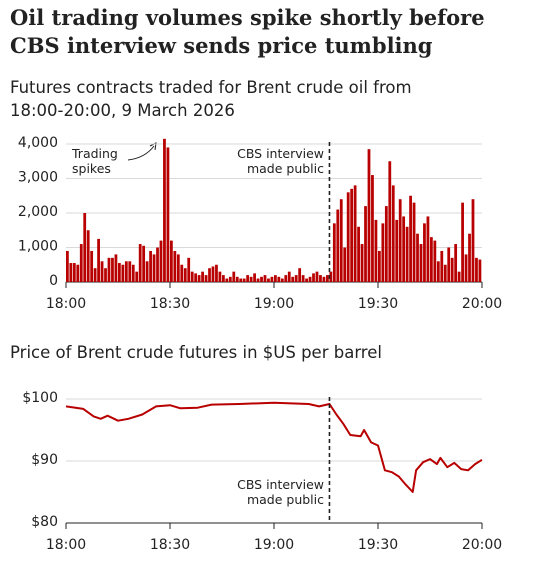 This screenshot has width=544, height=564. Describe the element at coordinates (66, 304) in the screenshot. I see `x-tick-label: 18:00` at that location.